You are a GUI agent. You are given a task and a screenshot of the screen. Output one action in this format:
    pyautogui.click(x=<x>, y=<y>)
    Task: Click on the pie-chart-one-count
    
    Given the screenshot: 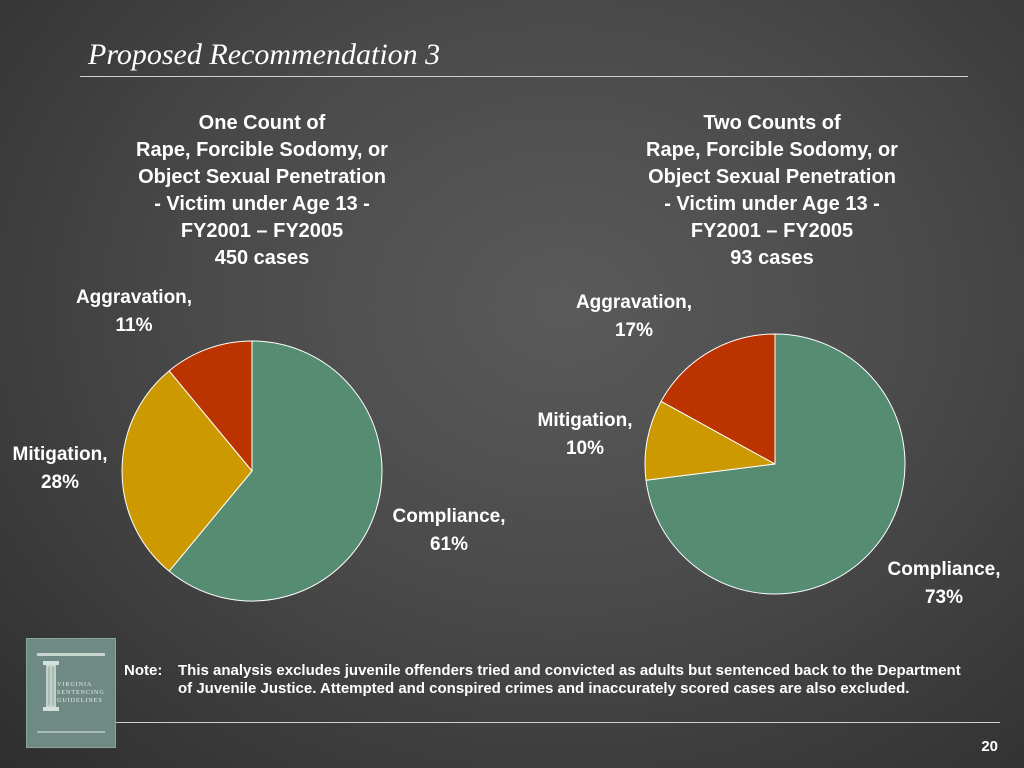 What is the action you would take?
    pyautogui.click(x=252, y=471)
    